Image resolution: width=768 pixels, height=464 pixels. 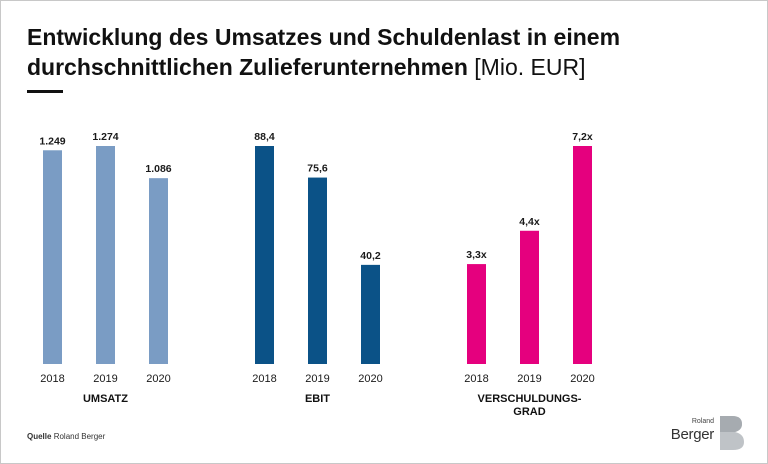 I want to click on chart-label: UMSATZ, so click(x=105, y=399).